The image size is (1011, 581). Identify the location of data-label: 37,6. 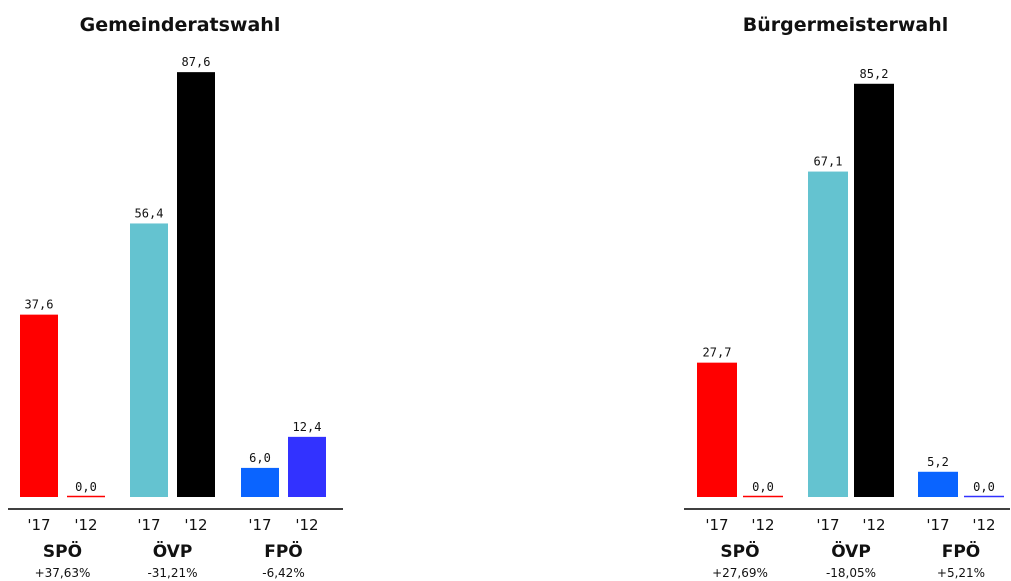
(39, 305).